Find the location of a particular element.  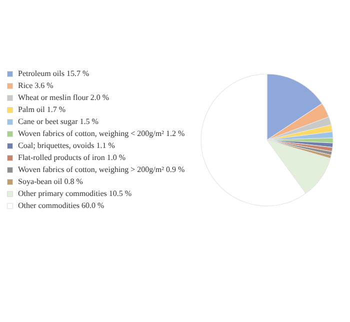

legend-label: Palm oil 1.7 % is located at coordinates (42, 109).